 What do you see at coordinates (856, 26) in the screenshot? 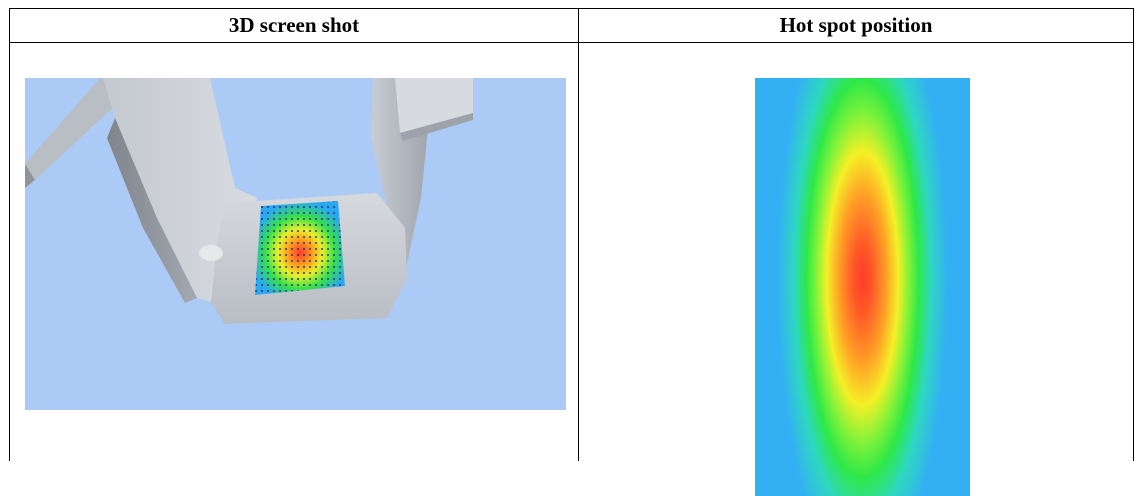
I see `header-hot-spot-position: Hot spot position` at bounding box center [856, 26].